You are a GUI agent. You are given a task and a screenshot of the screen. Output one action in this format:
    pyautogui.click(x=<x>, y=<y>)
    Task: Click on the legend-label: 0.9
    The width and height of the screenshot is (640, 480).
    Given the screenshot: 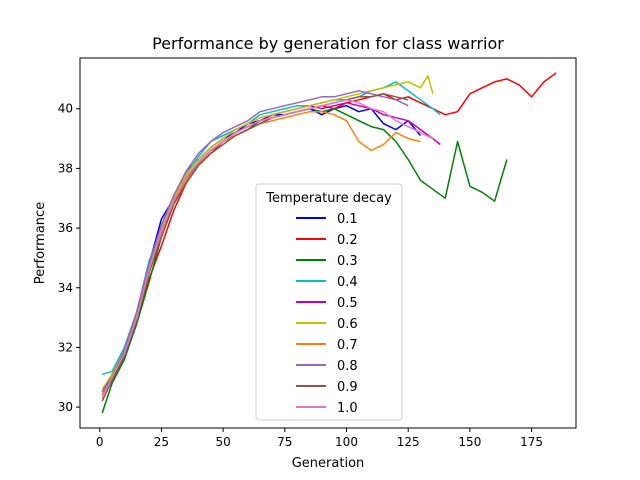 What is the action you would take?
    pyautogui.click(x=347, y=387)
    